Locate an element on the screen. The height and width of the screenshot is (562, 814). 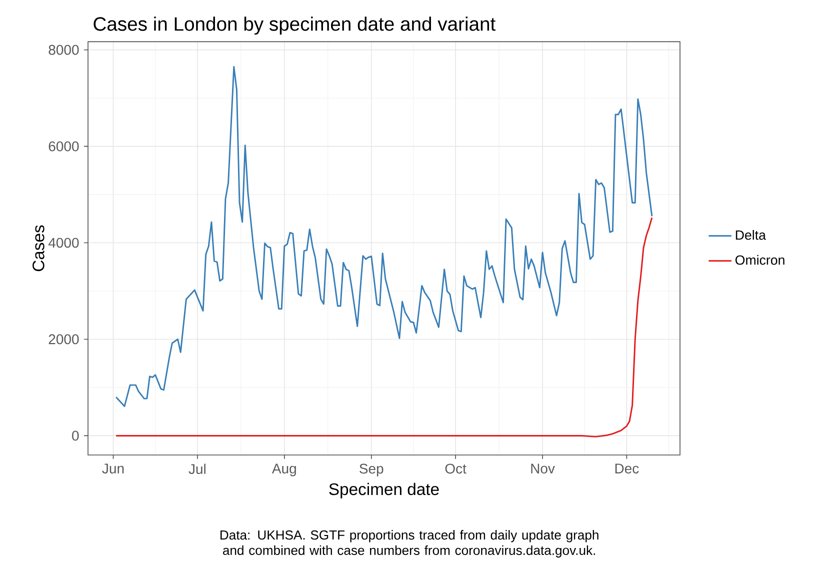
y-tick-label: 0 is located at coordinates (75, 435).